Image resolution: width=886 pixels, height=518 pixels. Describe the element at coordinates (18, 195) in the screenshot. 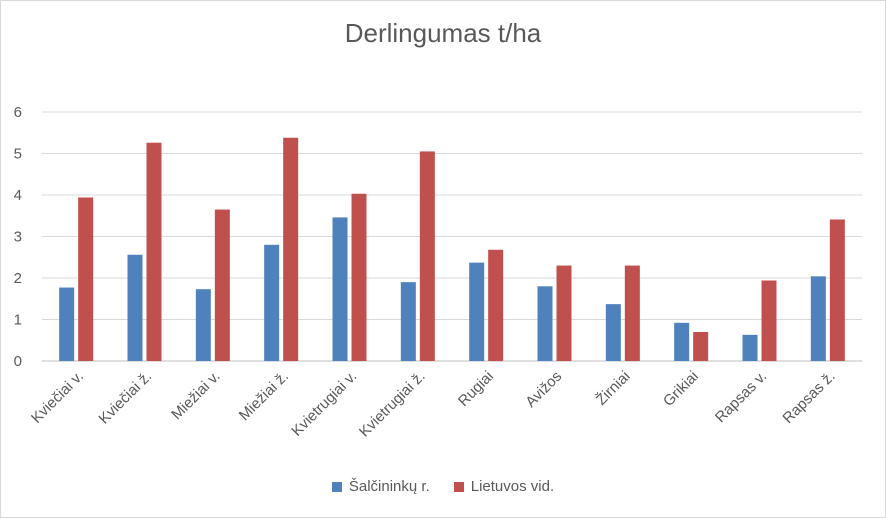

I see `y-tick-label: 4` at that location.